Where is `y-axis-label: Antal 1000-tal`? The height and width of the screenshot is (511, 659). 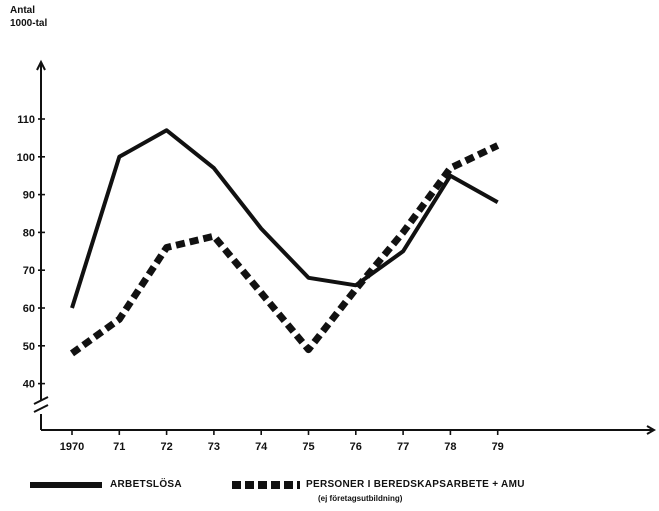
y-axis-label: Antal 1000-tal is located at coordinates (28, 17).